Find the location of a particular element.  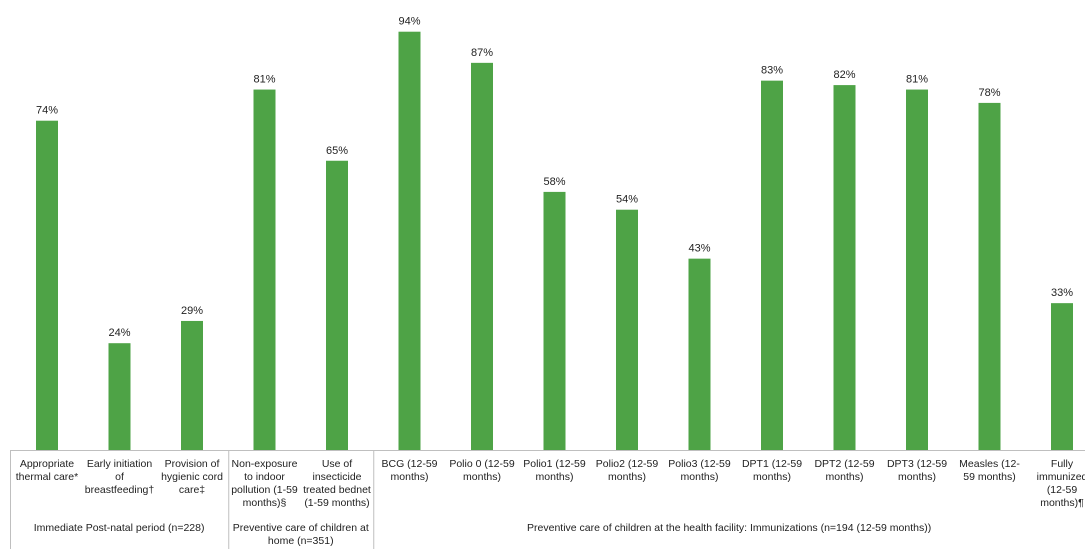

category-label-7: Polio 0 (12-59 months) is located at coordinates (482, 470).